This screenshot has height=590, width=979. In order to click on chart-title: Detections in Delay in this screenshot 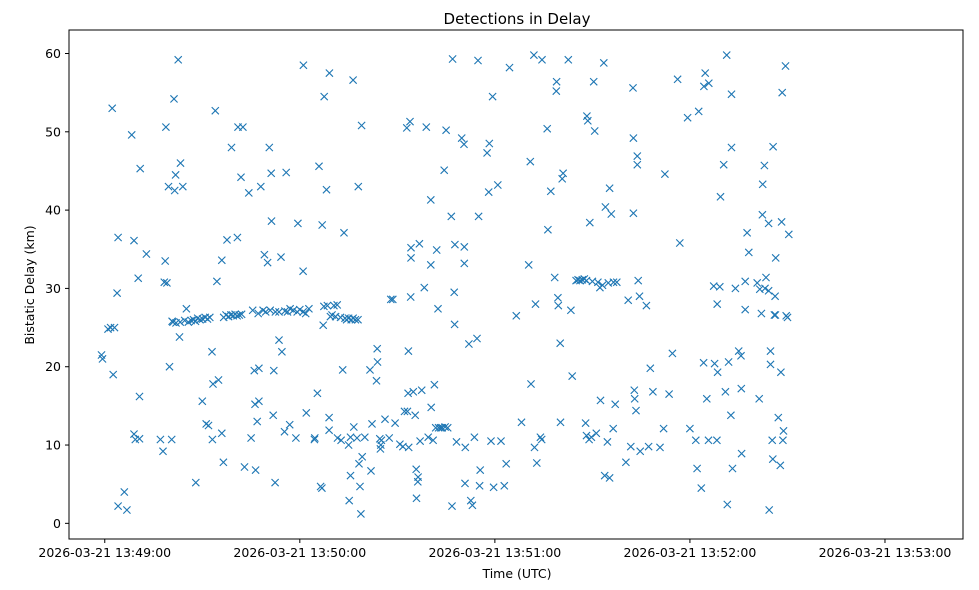, I will do `click(517, 19)`.